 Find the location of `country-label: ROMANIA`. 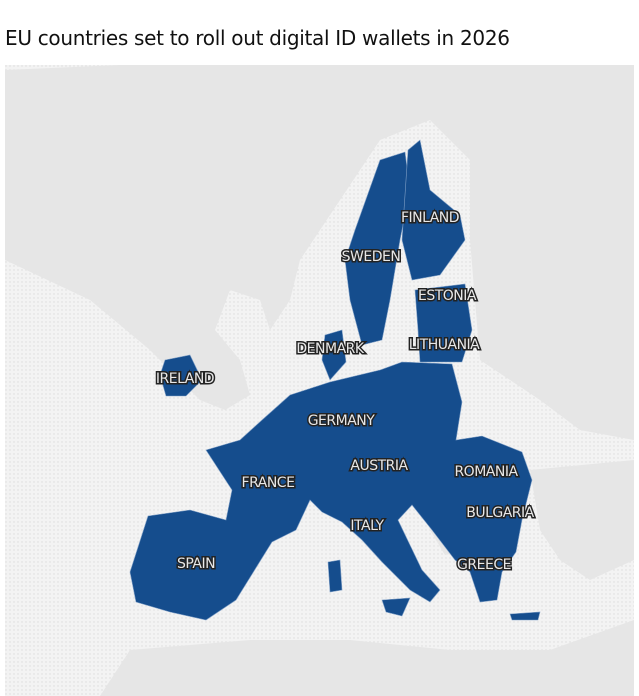

country-label: ROMANIA is located at coordinates (486, 472).